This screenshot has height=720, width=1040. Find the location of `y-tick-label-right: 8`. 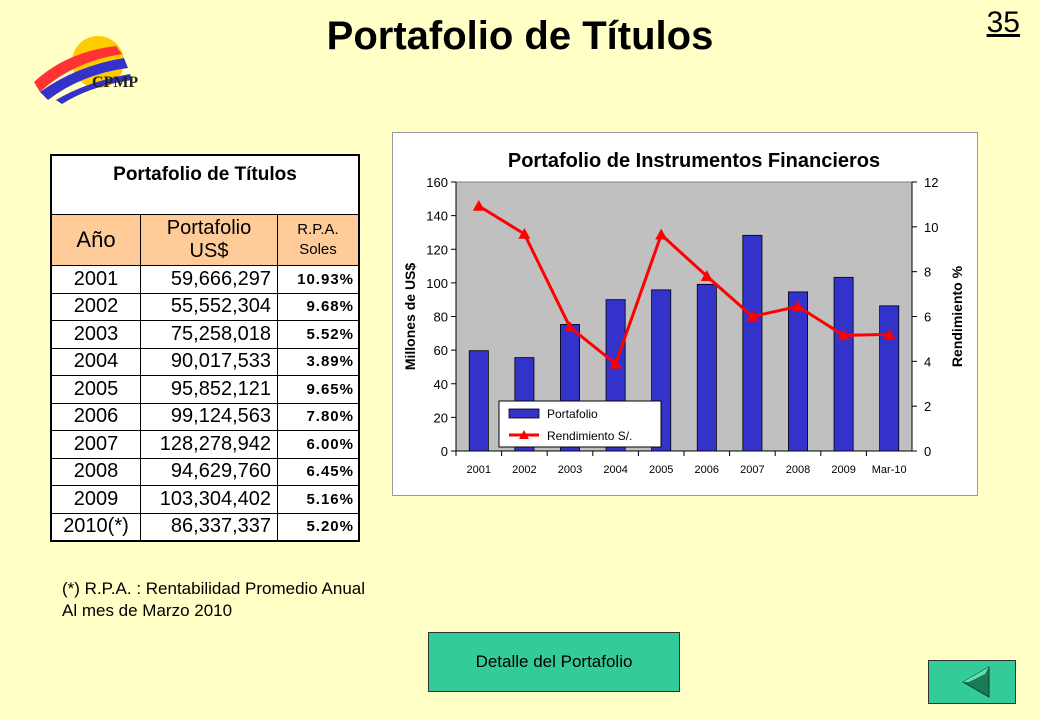

y-tick-label-right: 8 is located at coordinates (927, 272).